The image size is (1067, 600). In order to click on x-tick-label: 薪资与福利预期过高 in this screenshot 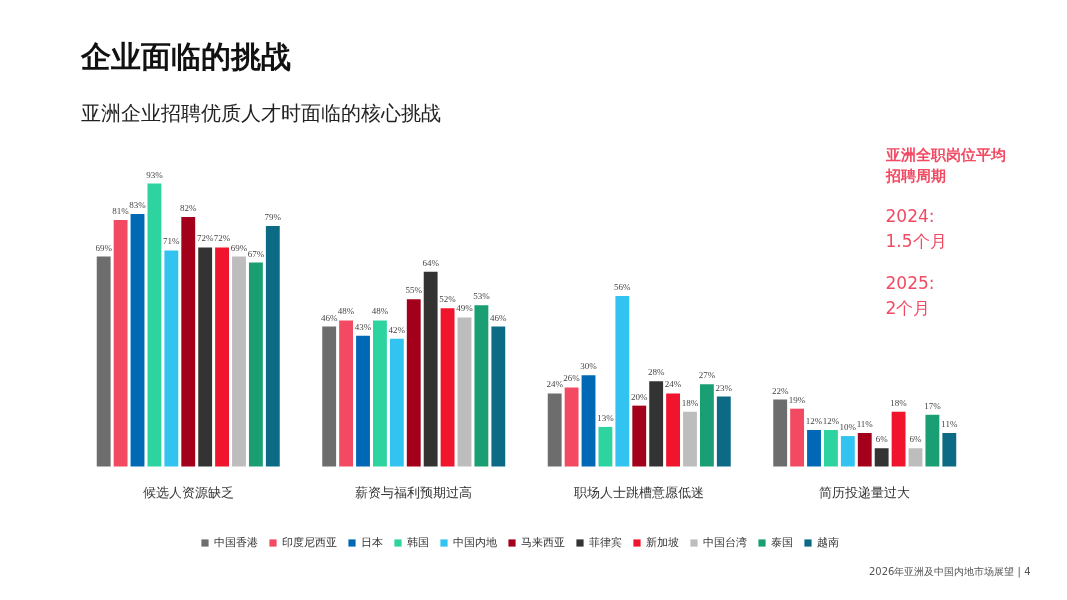, I will do `click(414, 492)`.